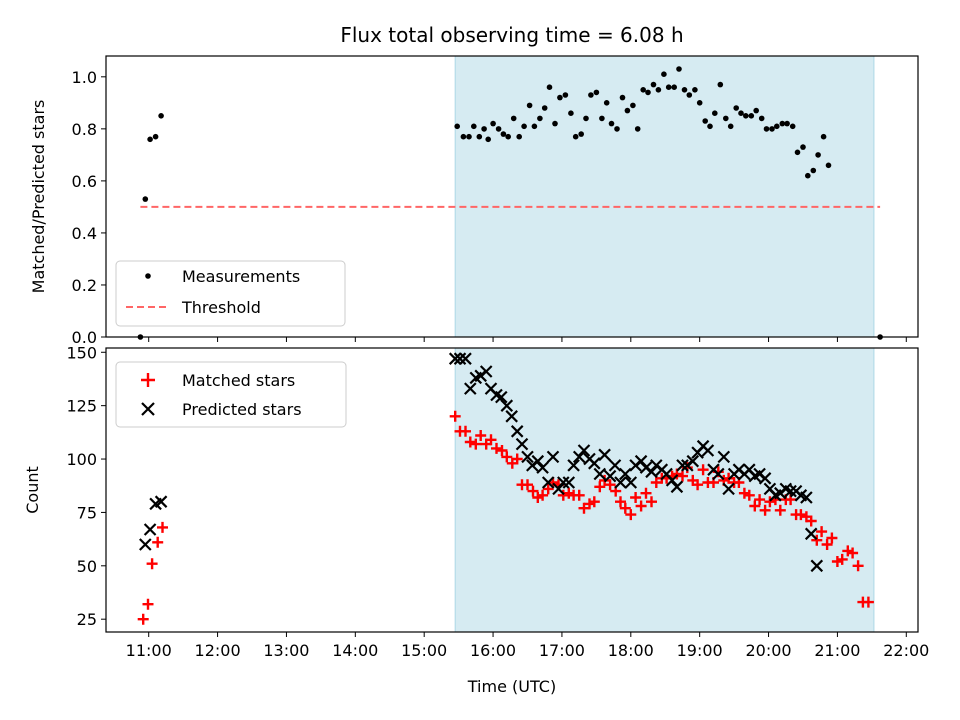 The image size is (960, 720). I want to click on y-tick-label: 0.0, so click(84, 337).